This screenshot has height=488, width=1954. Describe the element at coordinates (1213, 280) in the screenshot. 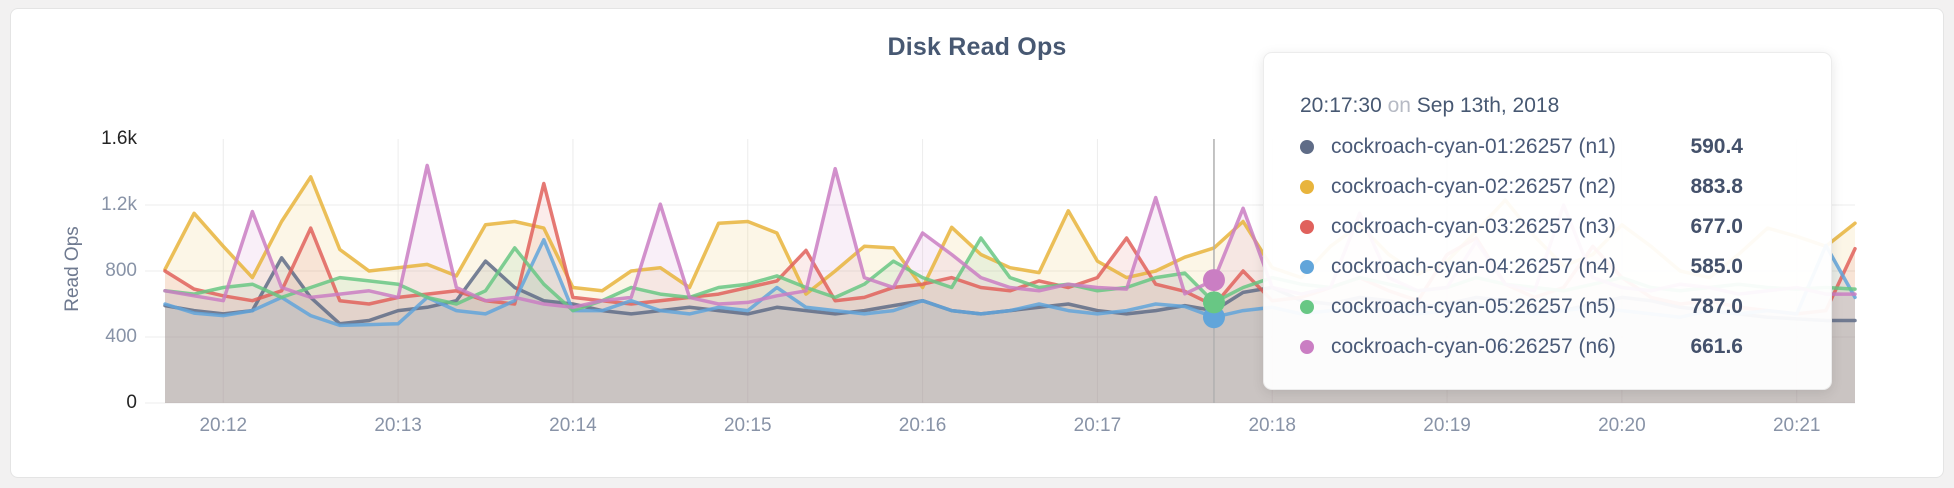

I see `hover-dot-n6` at that location.